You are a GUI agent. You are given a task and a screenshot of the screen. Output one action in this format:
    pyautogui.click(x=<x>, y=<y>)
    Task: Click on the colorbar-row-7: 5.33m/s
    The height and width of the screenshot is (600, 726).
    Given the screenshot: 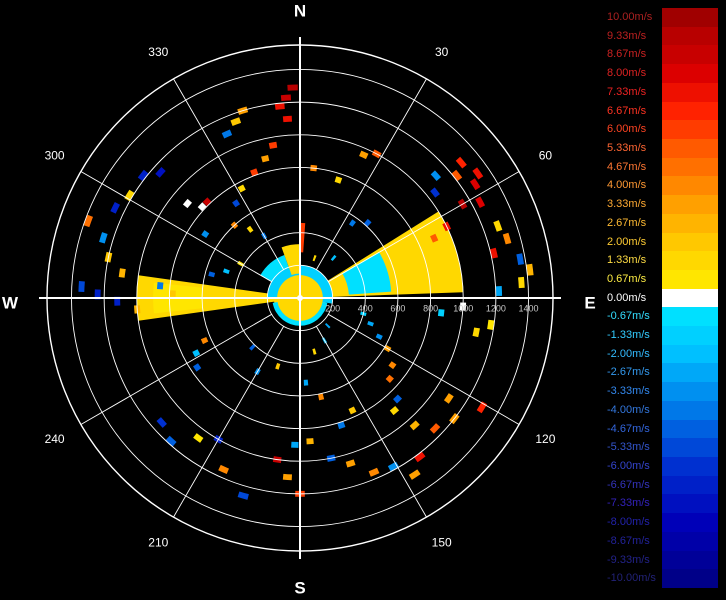 What is the action you would take?
    pyautogui.click(x=662, y=148)
    